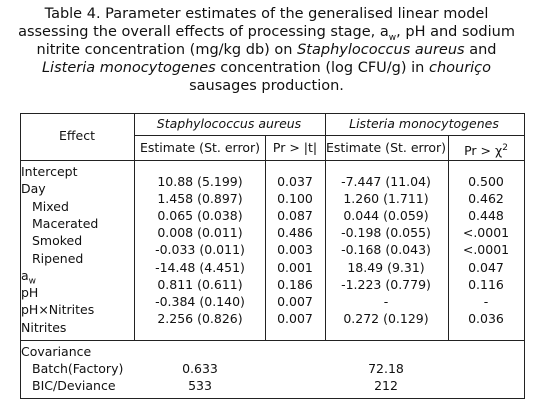 Image resolution: width=533 pixels, height=406 pixels. What do you see at coordinates (480, 50) in the screenshot?
I see `caption-text: and` at bounding box center [480, 50].